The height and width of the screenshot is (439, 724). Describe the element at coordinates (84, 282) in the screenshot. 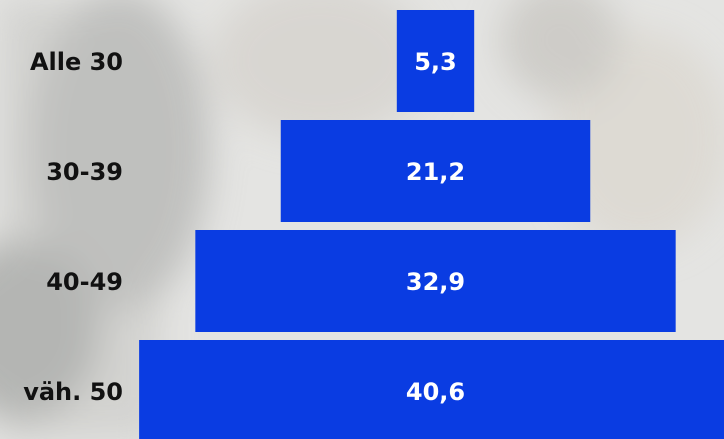

I see `category-label: 40-49` at that location.